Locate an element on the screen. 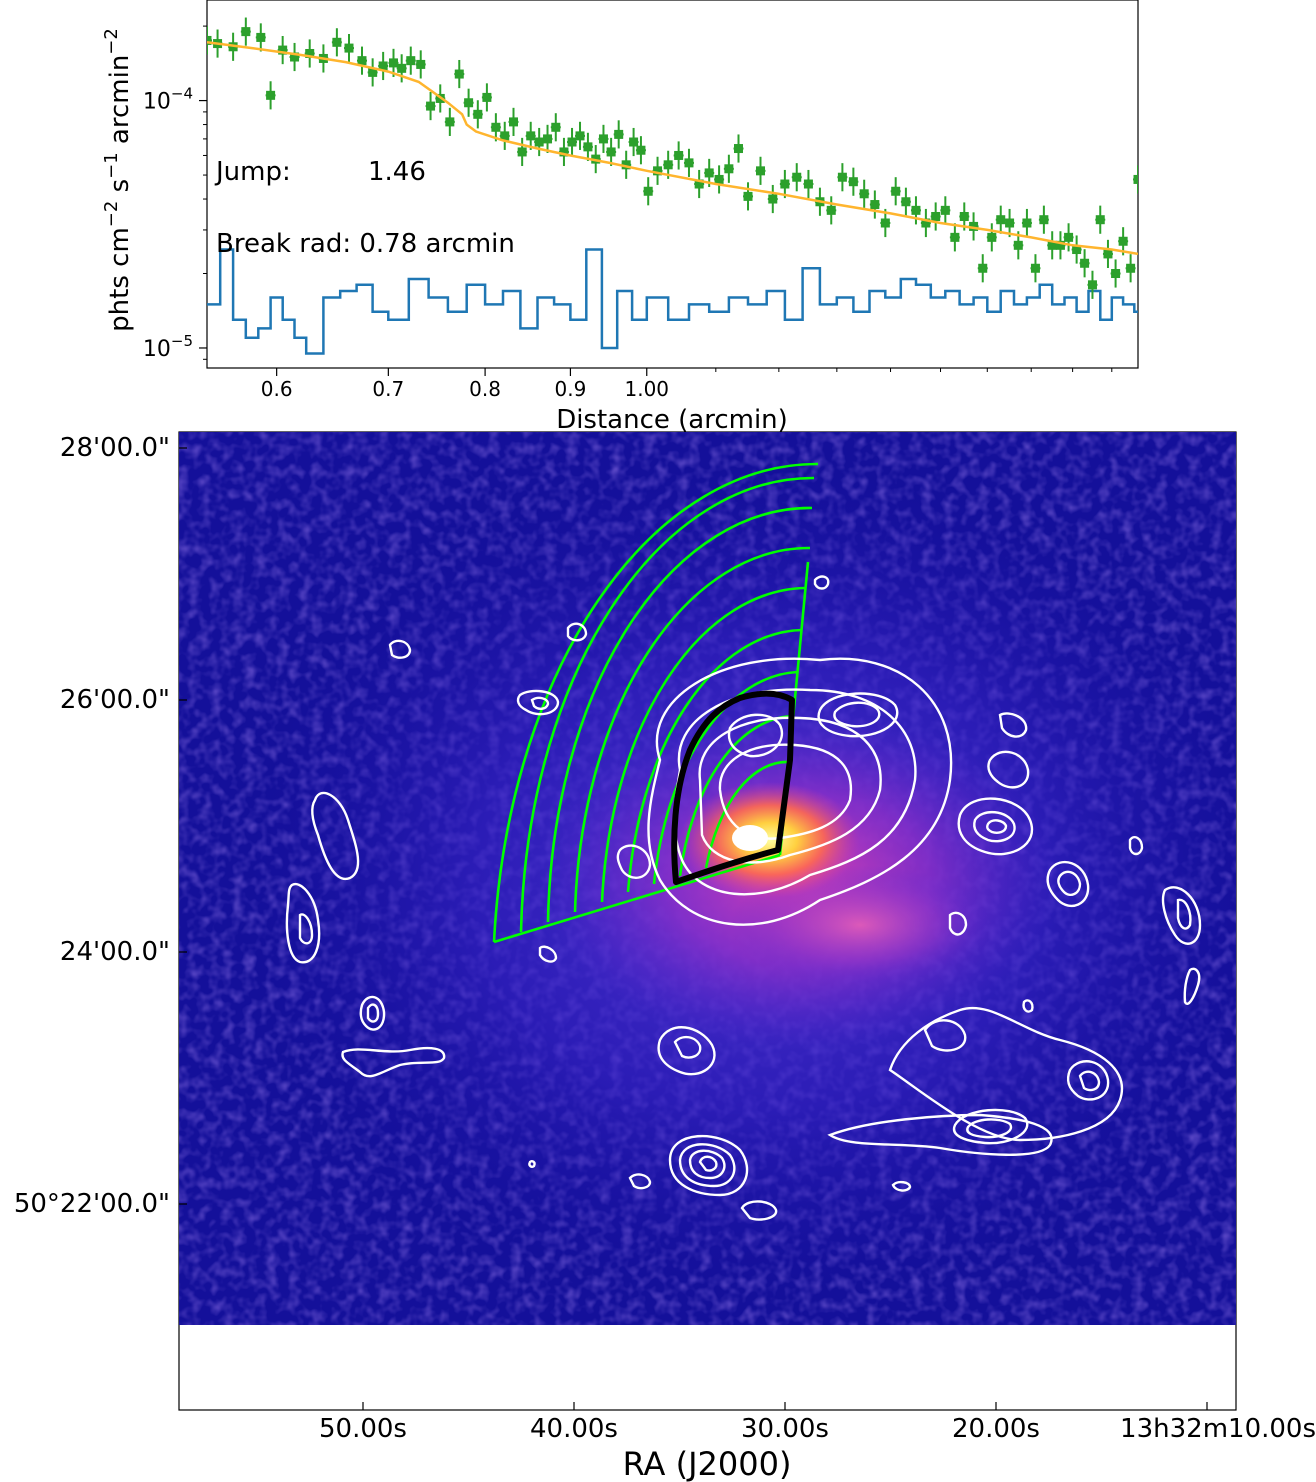  dec-tick-label: 50°22'00.0" is located at coordinates (92, 1204).